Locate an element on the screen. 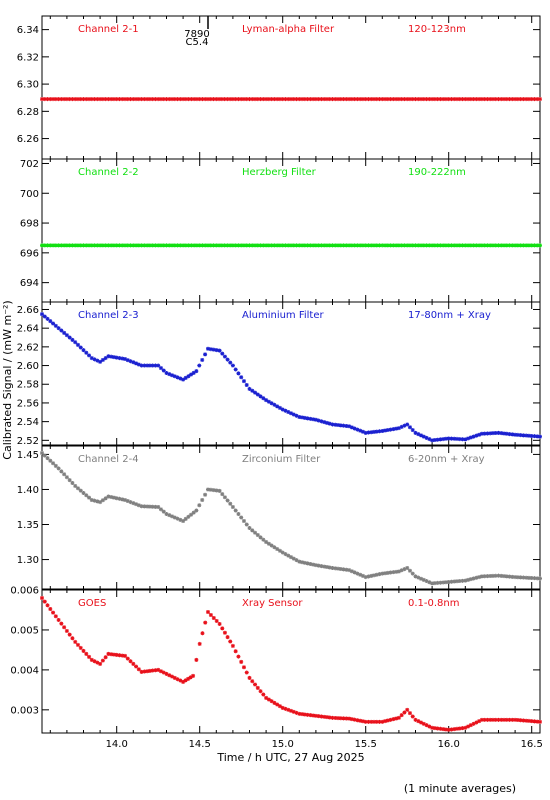  x-tick-label: 15.5 is located at coordinates (366, 744).